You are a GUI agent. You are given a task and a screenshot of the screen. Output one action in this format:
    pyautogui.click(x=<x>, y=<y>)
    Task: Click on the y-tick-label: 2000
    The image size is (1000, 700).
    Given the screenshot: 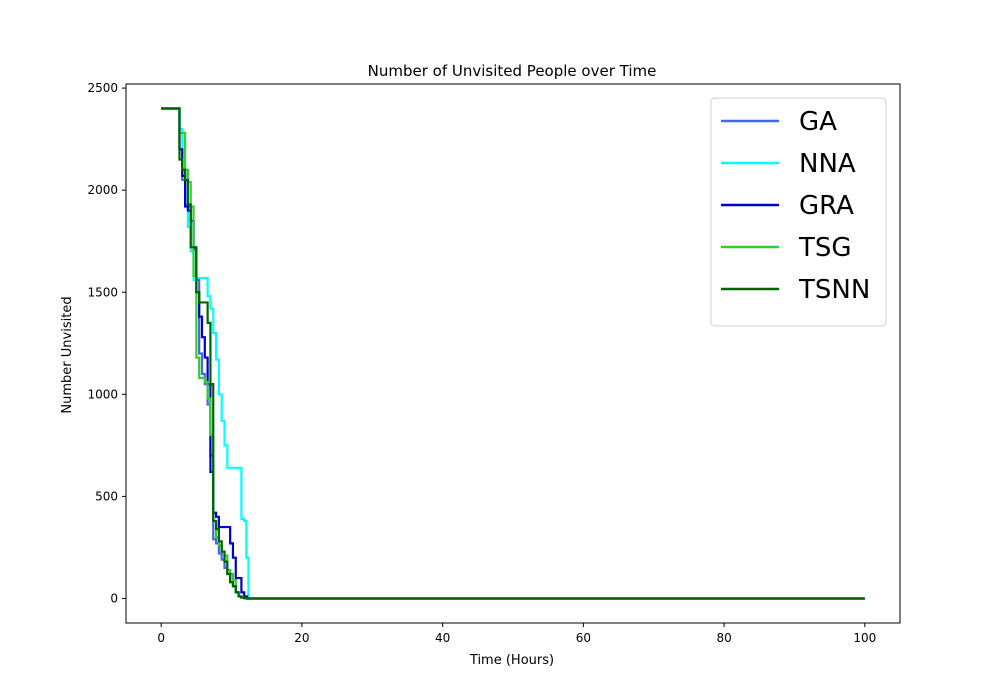 What is the action you would take?
    pyautogui.click(x=102, y=190)
    